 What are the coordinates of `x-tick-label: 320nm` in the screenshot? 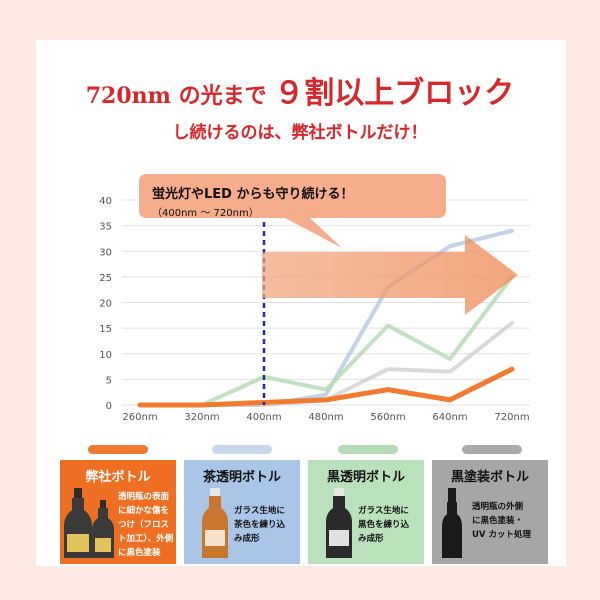 It's located at (201, 417).